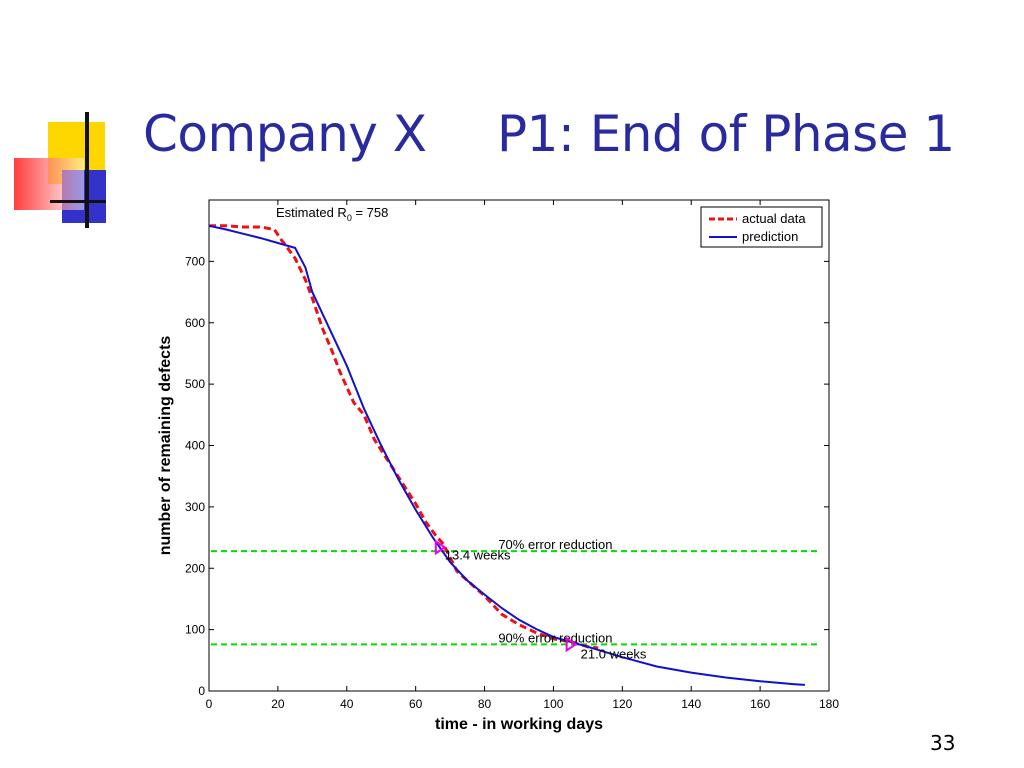  What do you see at coordinates (87, 170) in the screenshot?
I see `logo-vertical-bar` at bounding box center [87, 170].